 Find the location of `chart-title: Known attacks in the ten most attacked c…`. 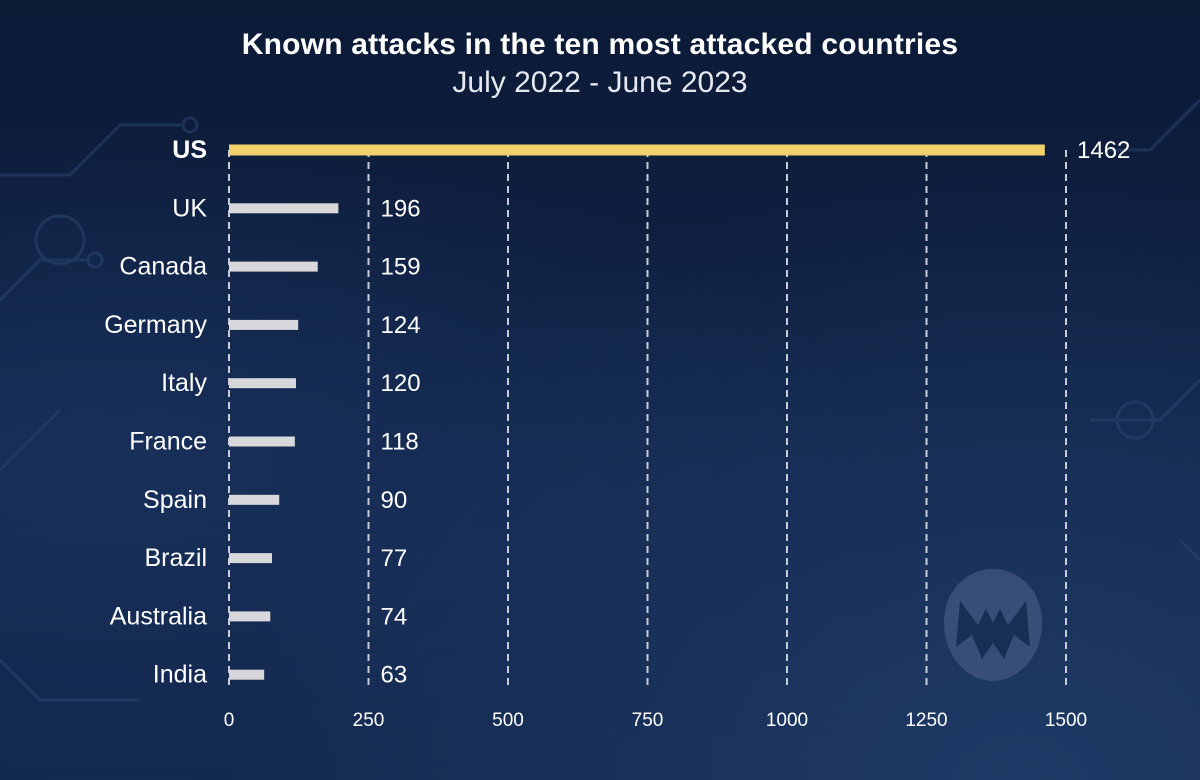

chart-title: Known attacks in the ten most attacked c… is located at coordinates (600, 44).